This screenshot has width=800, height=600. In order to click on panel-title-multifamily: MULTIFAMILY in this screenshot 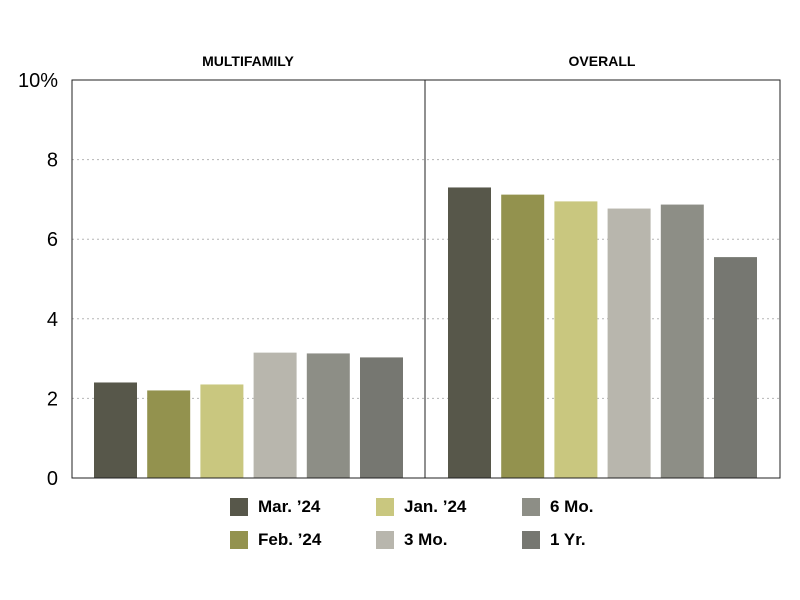, I will do `click(248, 61)`.